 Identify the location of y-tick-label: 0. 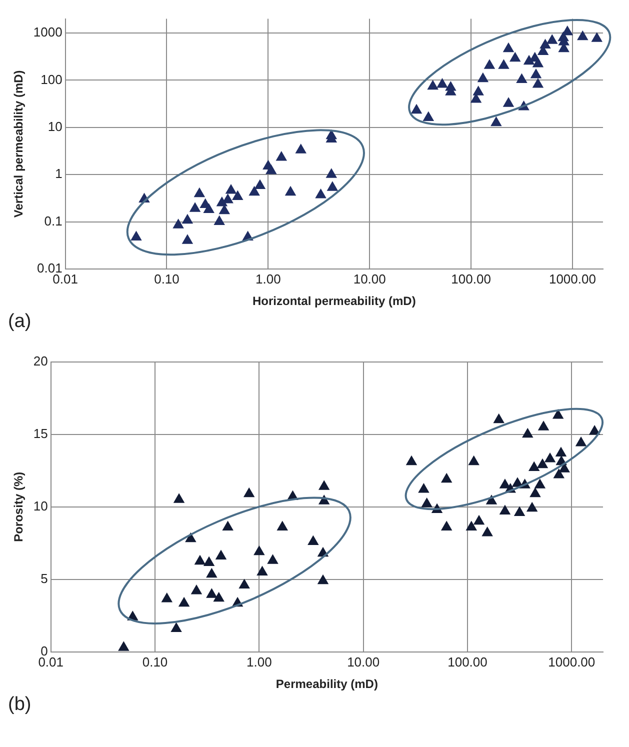
(44, 651).